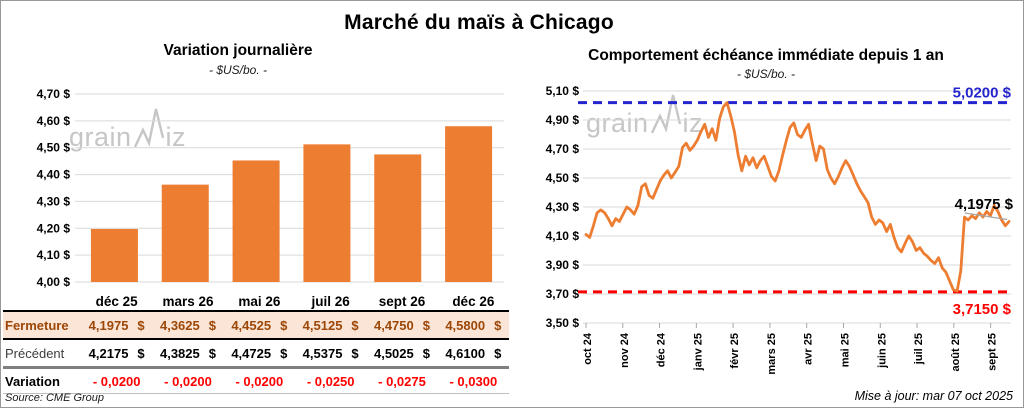 The width and height of the screenshot is (1024, 408). I want to click on x-axis-label: sept 25, so click(993, 352).